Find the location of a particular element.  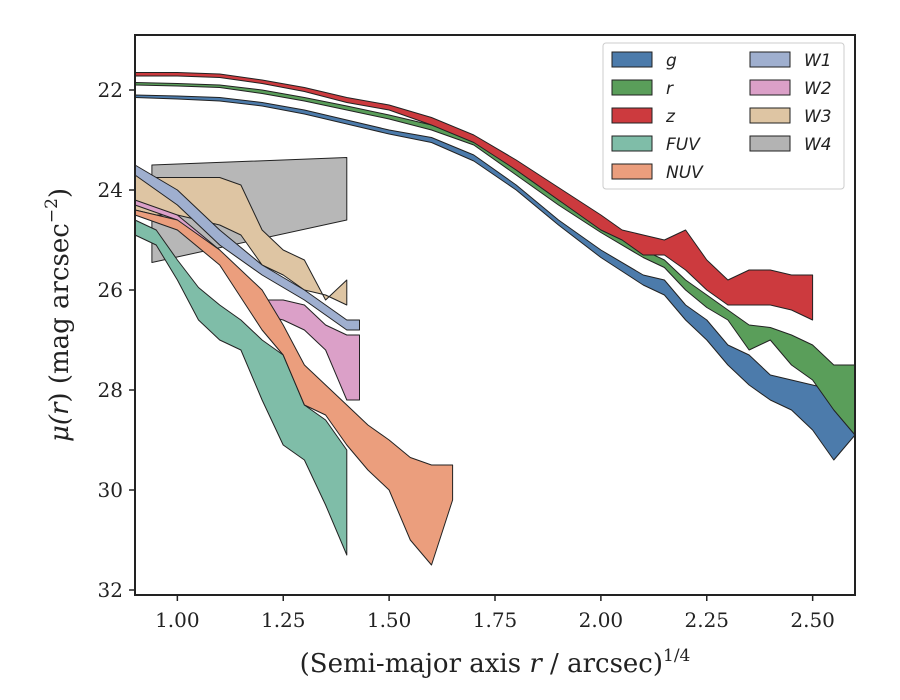

legend-label-g: g is located at coordinates (671, 61).